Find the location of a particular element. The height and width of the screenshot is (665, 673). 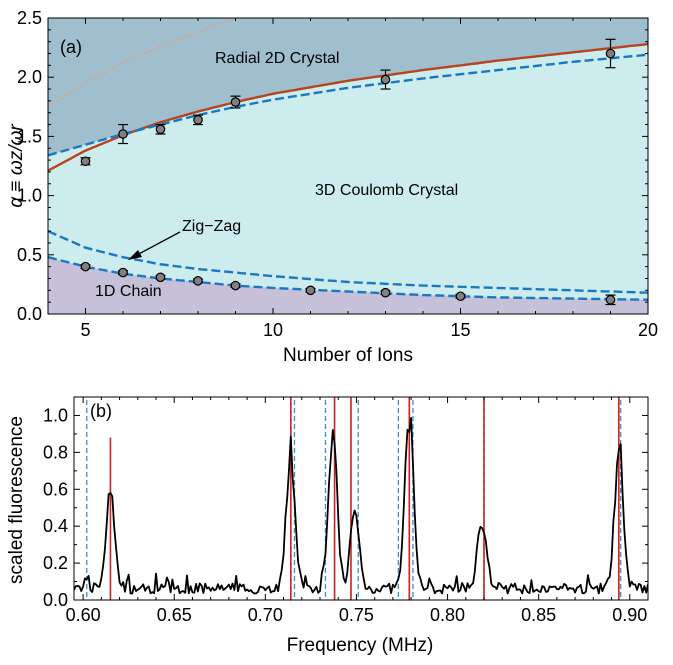

panel-a-label: (a) is located at coordinates (71, 47).